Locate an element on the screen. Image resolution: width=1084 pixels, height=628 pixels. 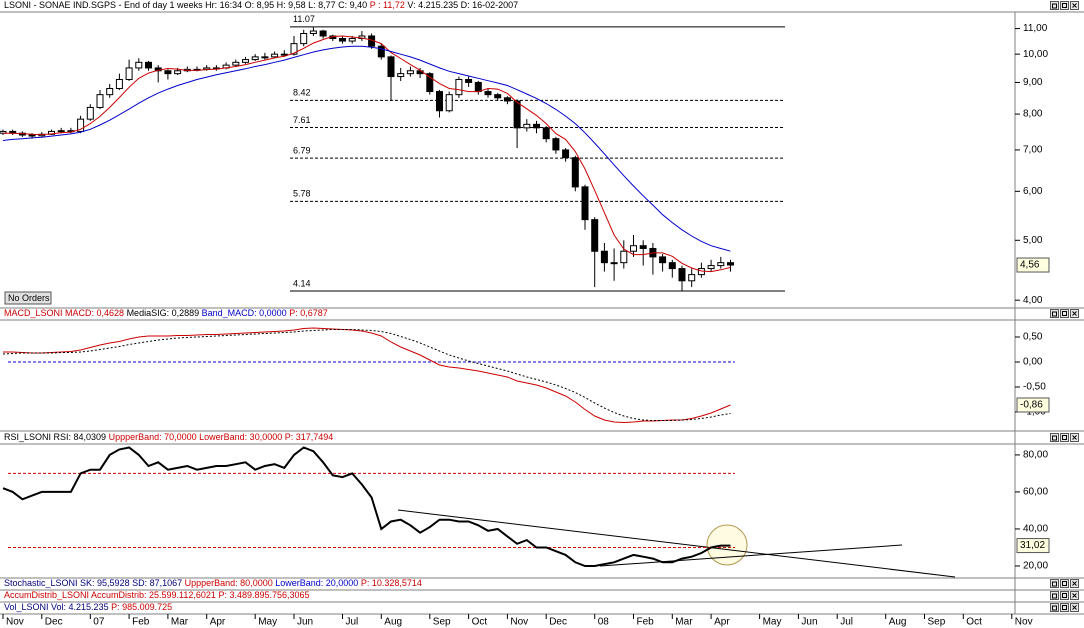
header-part: MACD_LSONI MACD: 0,4628 is located at coordinates (64, 313).